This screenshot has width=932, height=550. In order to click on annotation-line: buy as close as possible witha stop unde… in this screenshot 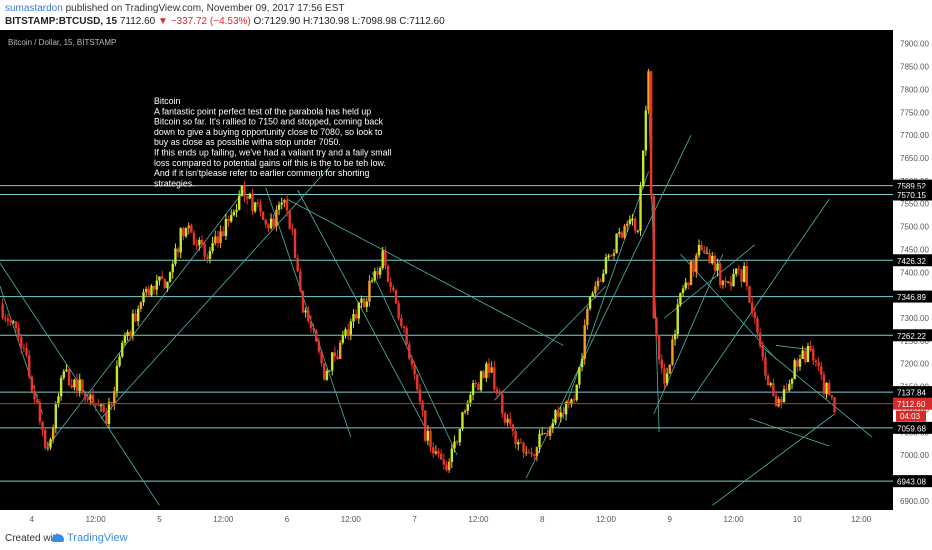, I will do `click(247, 142)`.